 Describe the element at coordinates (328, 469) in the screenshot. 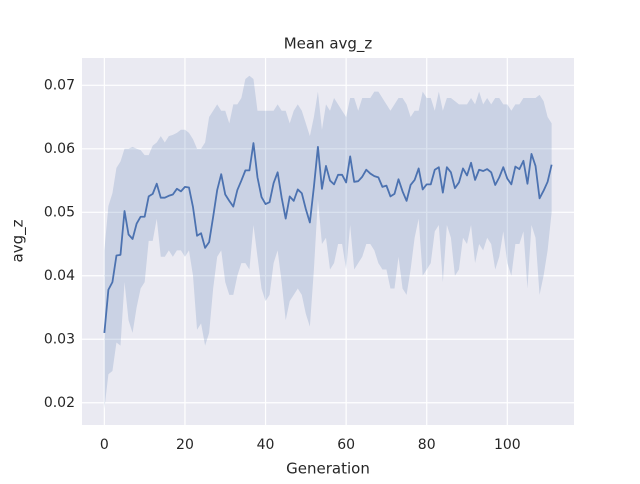

I see `x-axis-label: Generation` at that location.